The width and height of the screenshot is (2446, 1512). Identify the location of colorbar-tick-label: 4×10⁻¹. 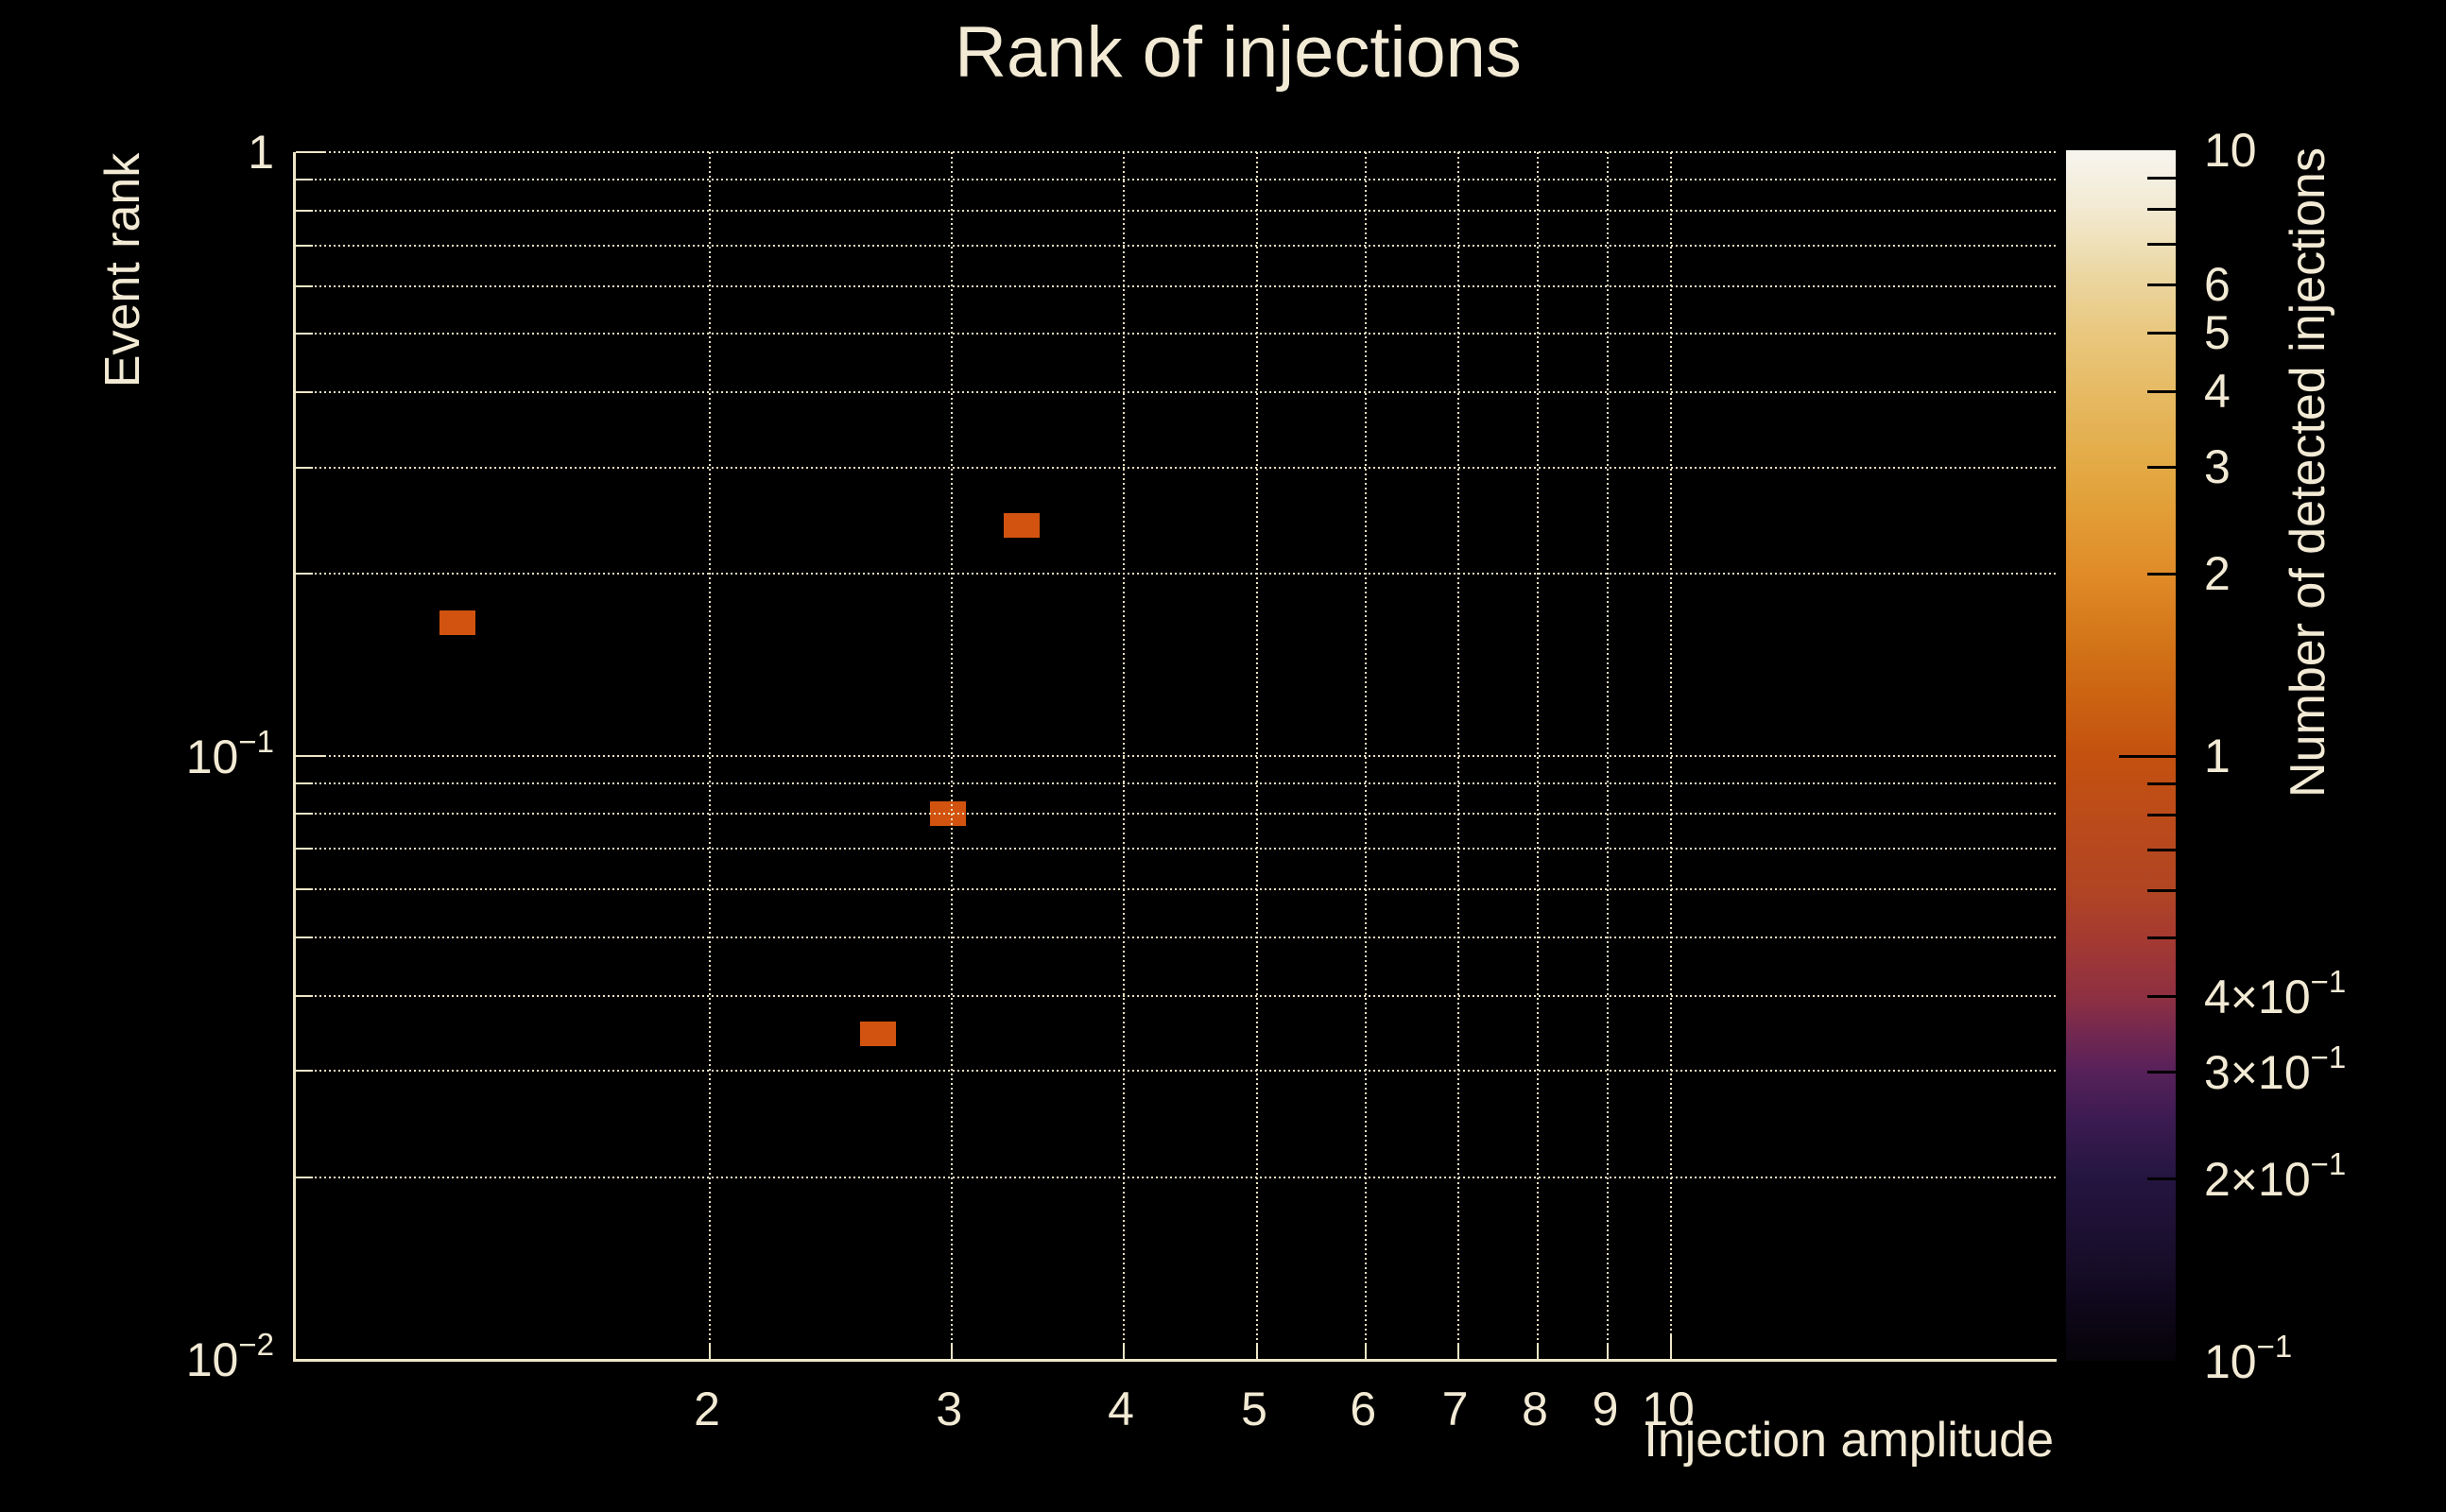
(2275, 994).